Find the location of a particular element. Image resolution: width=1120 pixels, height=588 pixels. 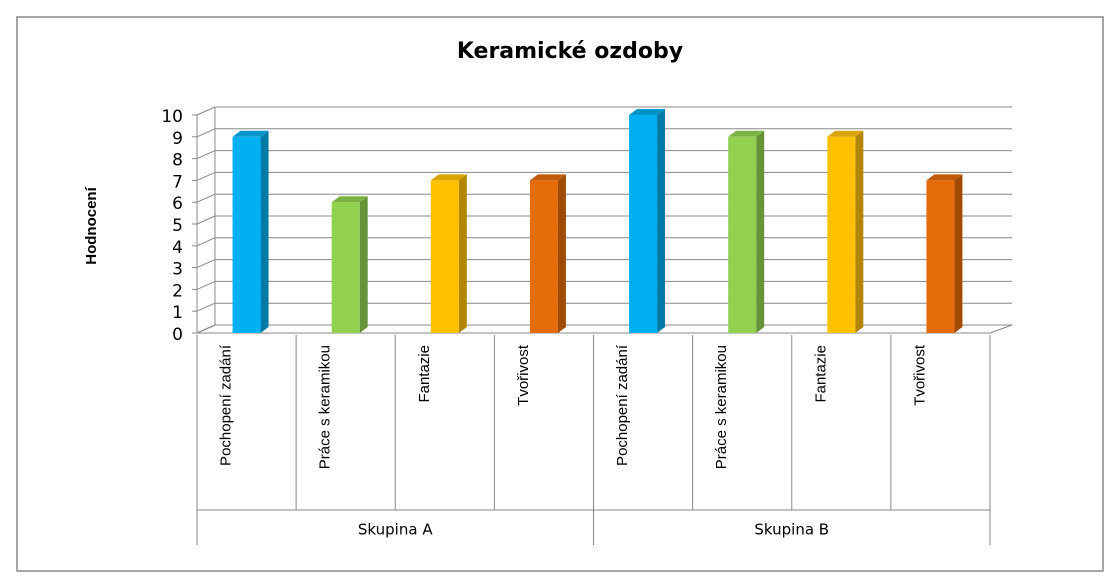

y-axis-label: Hodnocení is located at coordinates (91, 225).